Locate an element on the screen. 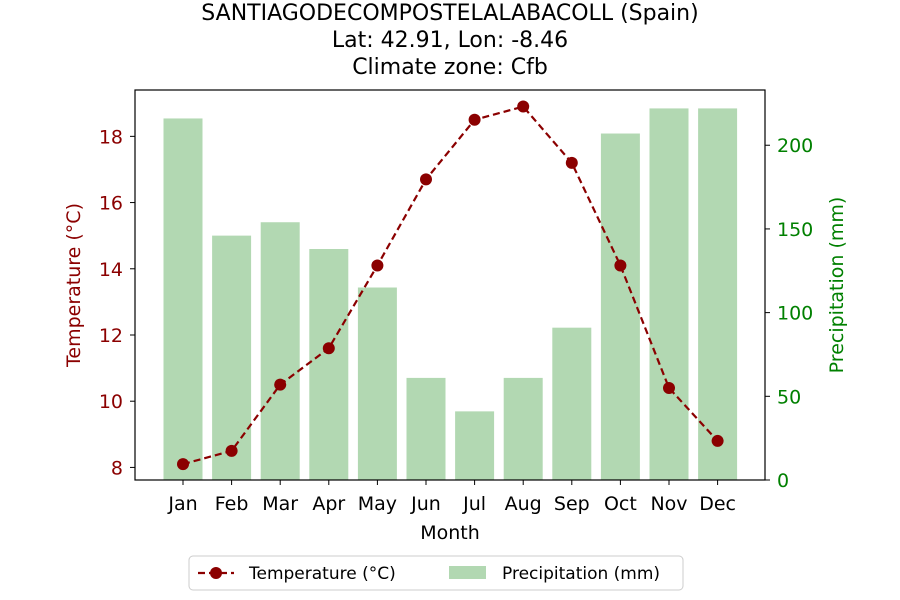 The height and width of the screenshot is (600, 900). y-left-axis-label: Temperature (°C) is located at coordinates (74, 285).